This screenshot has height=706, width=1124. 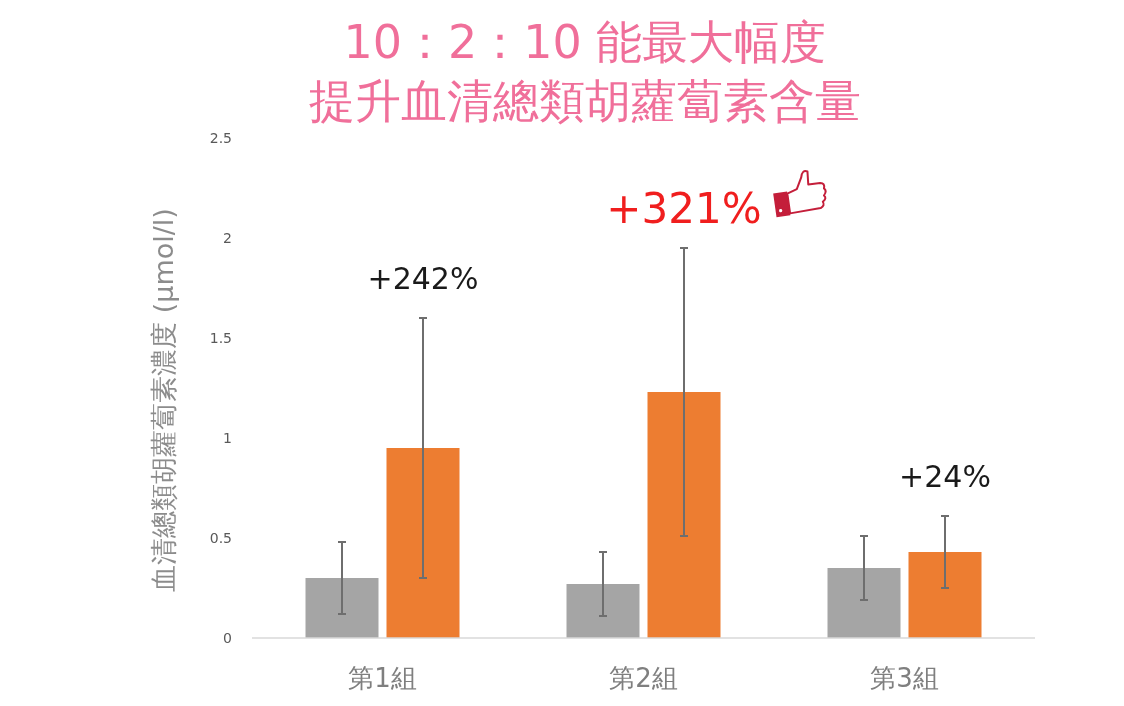 I want to click on subtitle: 提升血清總類胡蘿蔔素含量, so click(x=585, y=101).